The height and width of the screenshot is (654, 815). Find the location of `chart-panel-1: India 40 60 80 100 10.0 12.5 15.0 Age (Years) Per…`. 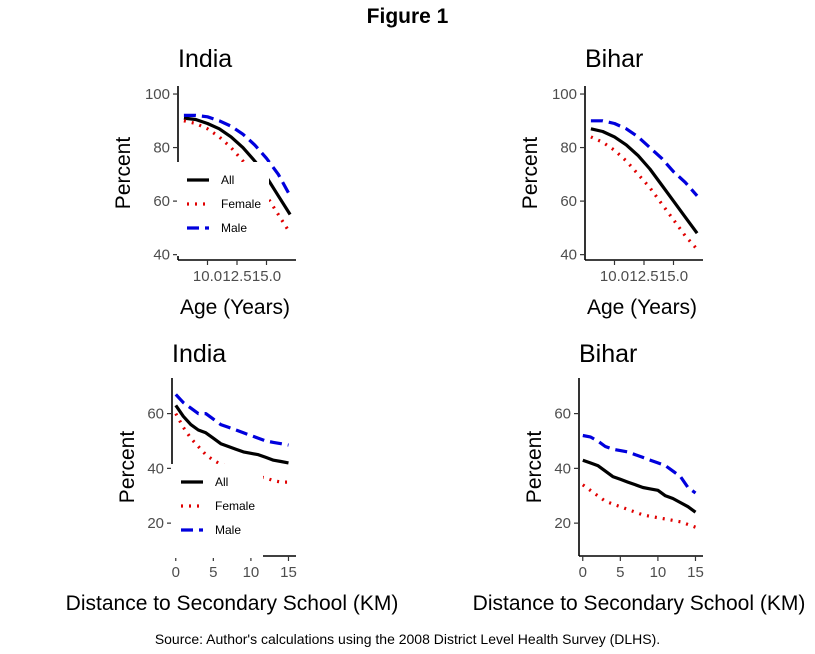

chart-panel-1: India 40 60 80 100 10.0 12.5 15.0 Age (Years) Per… is located at coordinates (204, 182).